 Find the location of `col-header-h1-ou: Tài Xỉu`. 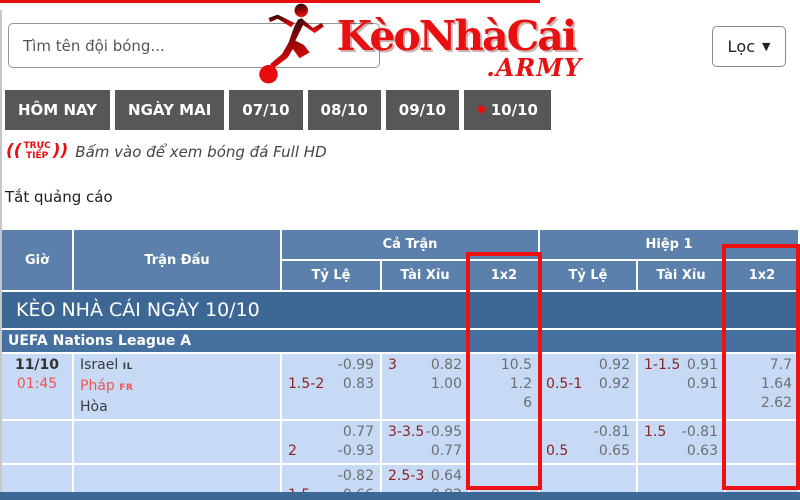

col-header-h1-ou: Tài Xỉu is located at coordinates (681, 275).